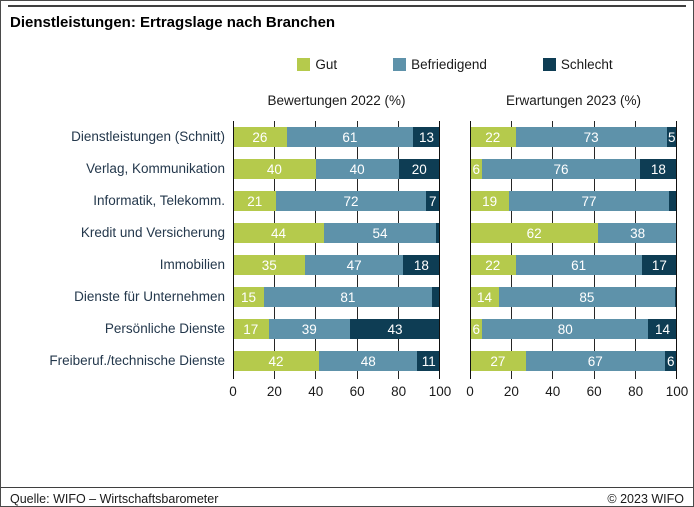 The height and width of the screenshot is (507, 694). I want to click on bar-segment-schlecht: 43, so click(395, 329).